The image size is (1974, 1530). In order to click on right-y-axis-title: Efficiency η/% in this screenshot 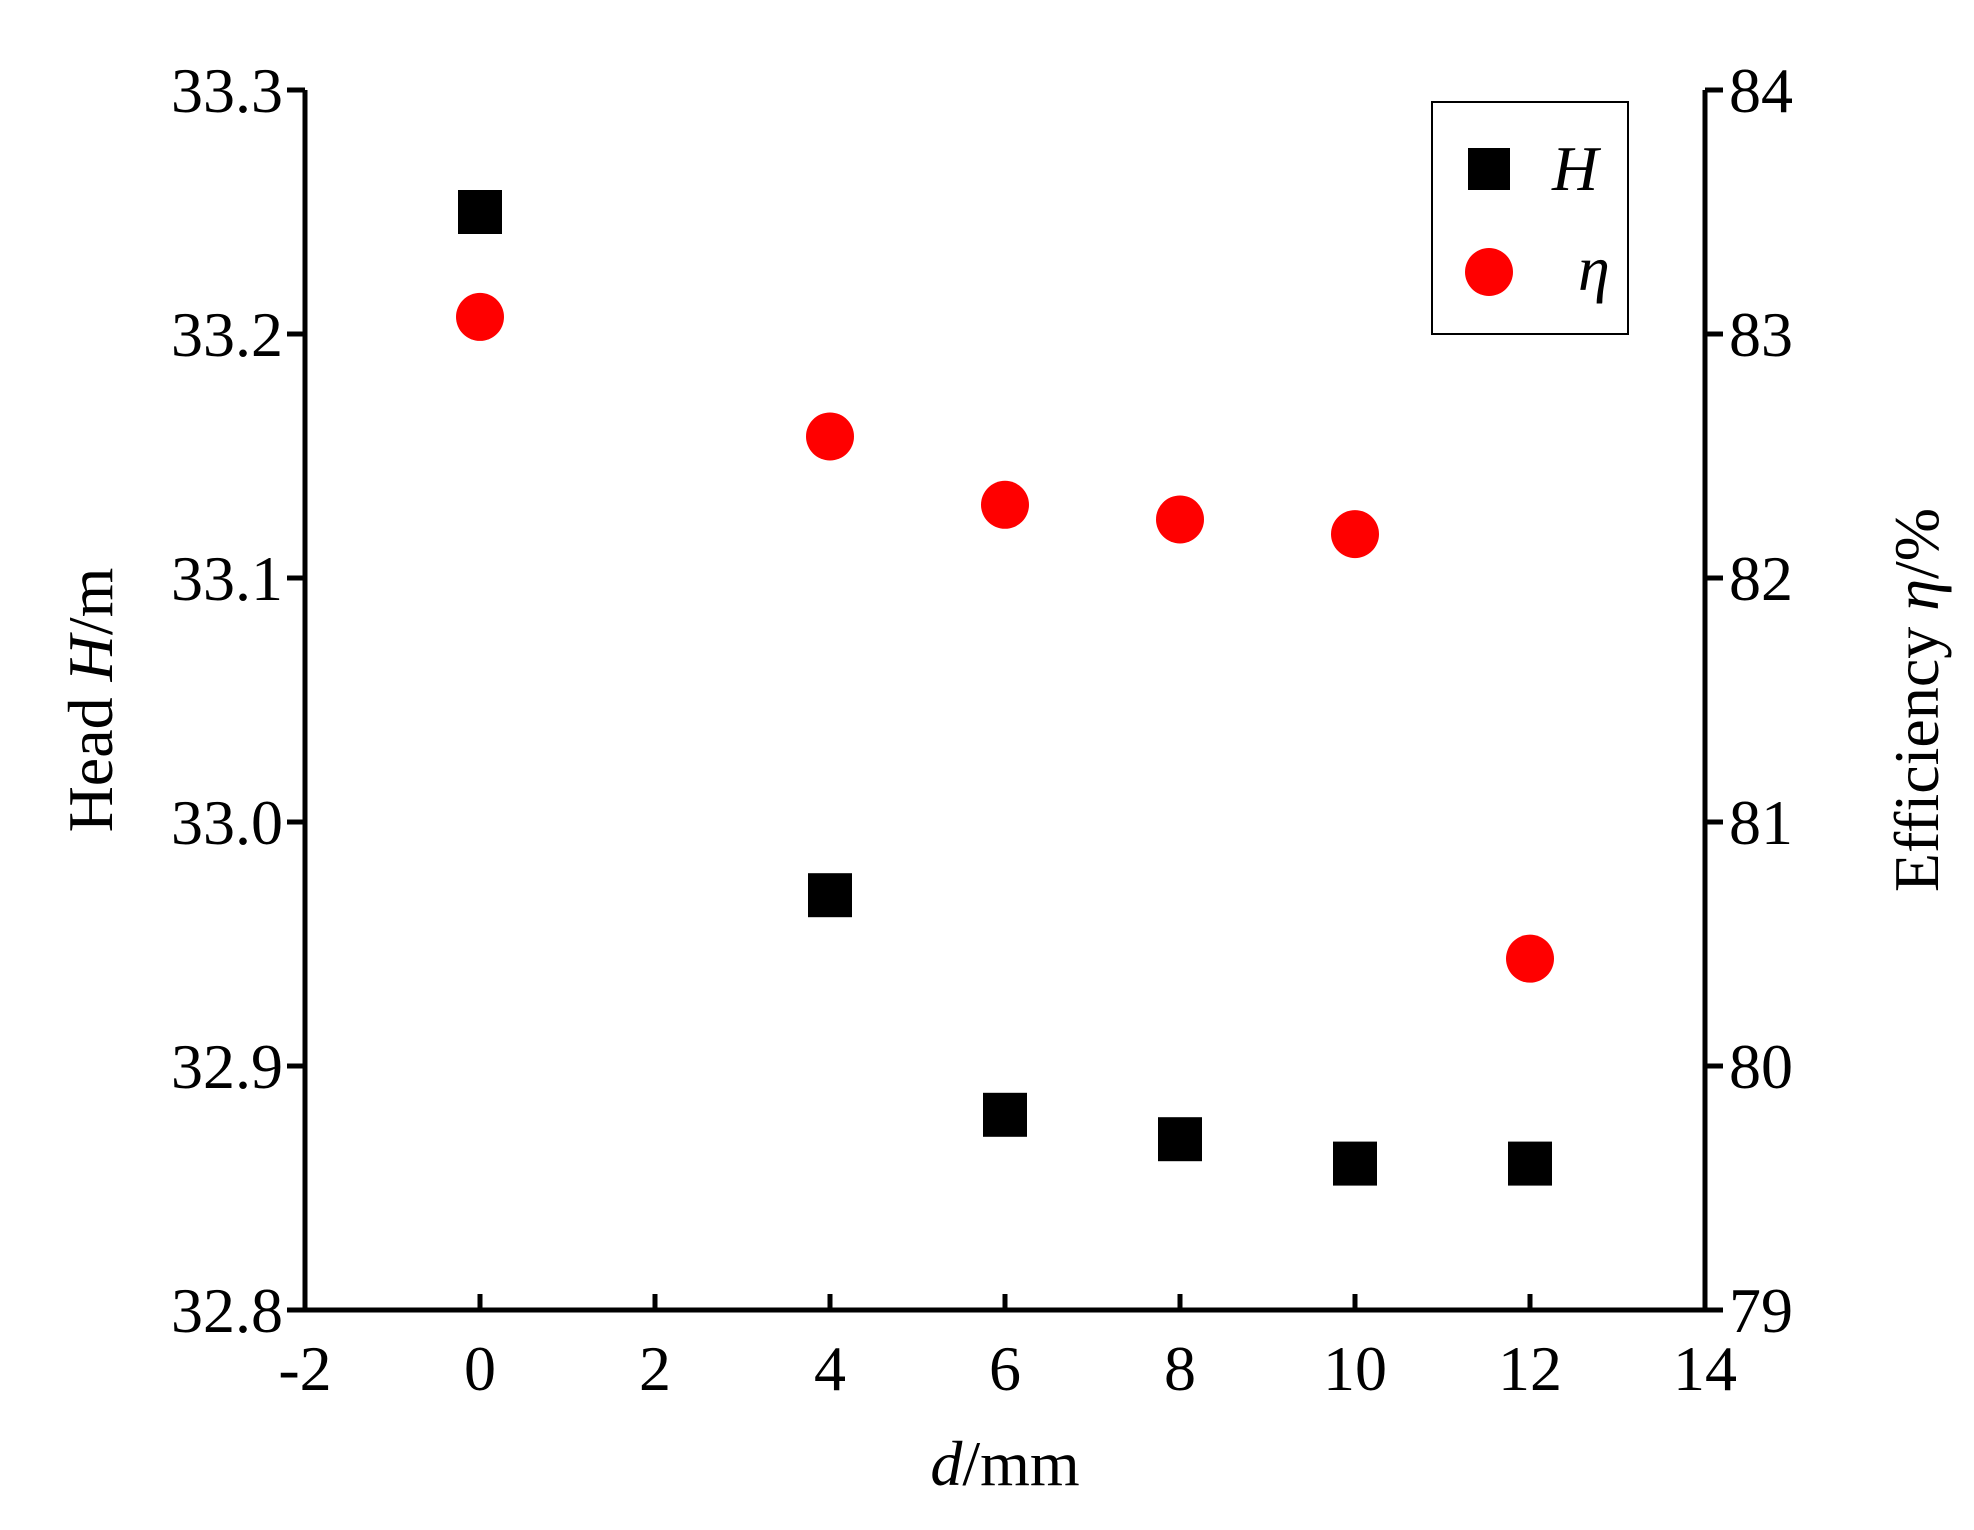, I will do `click(1916, 700)`.